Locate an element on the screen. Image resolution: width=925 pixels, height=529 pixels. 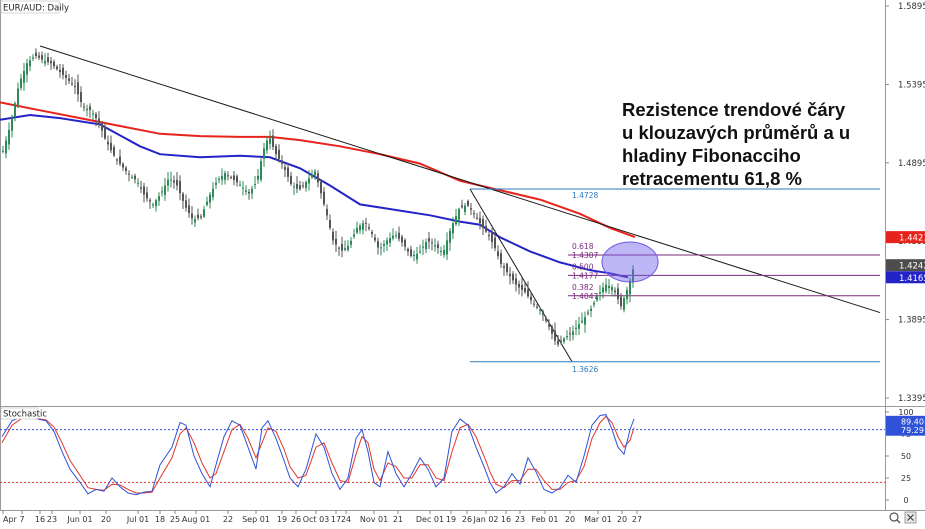
time-tick-label: Aug 01 is located at coordinates (196, 519).